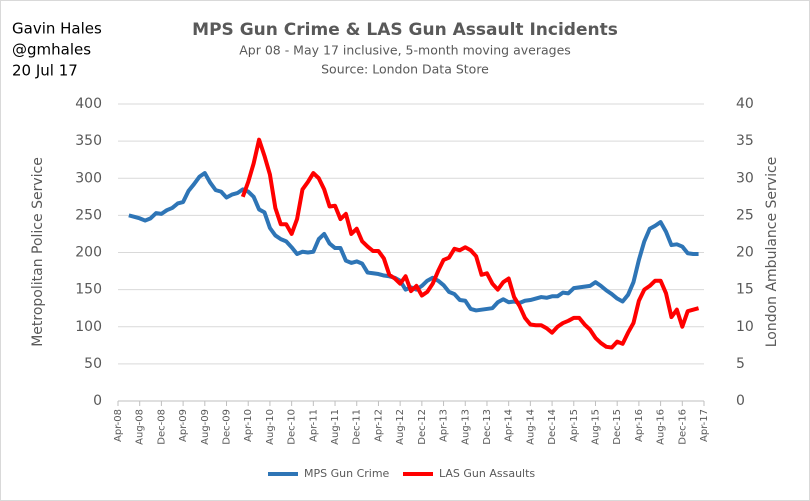 The height and width of the screenshot is (501, 810). Describe the element at coordinates (97, 401) in the screenshot. I see `y-tick-label: 0` at that location.